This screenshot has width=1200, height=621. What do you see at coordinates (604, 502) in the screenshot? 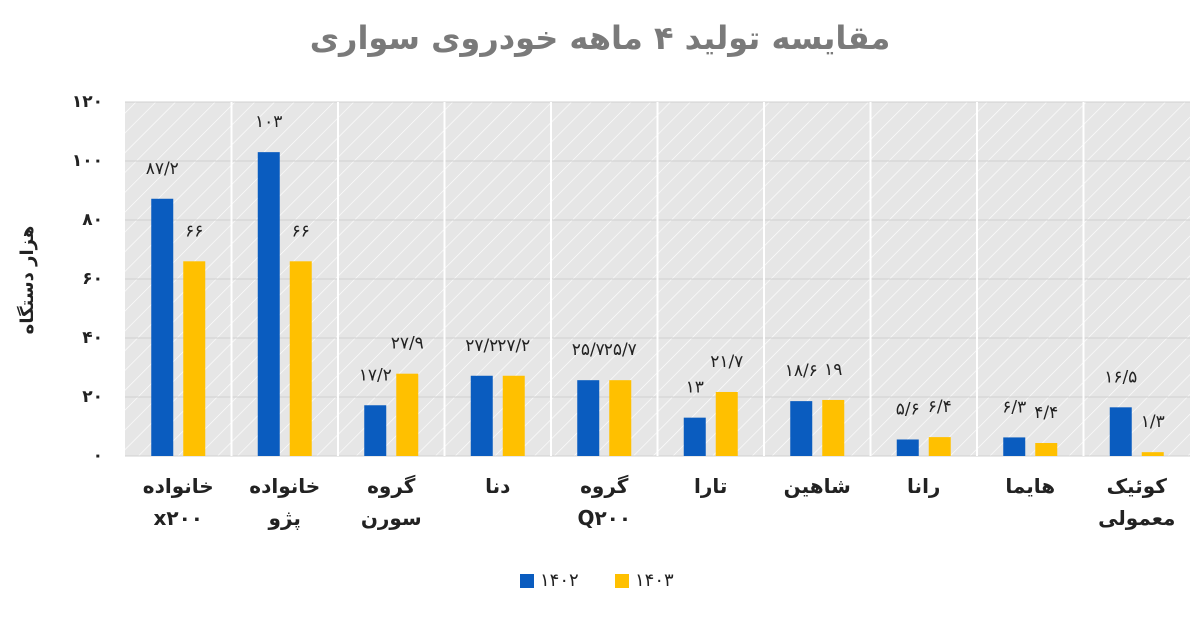
I see `x-tick-label: گروه Q۲۰۰` at bounding box center [604, 502].